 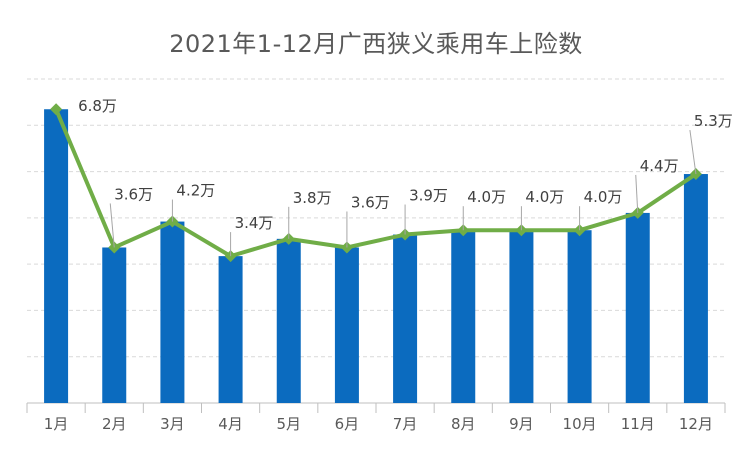 What do you see at coordinates (428, 196) in the screenshot?
I see `data-label: 3.9万` at bounding box center [428, 196].